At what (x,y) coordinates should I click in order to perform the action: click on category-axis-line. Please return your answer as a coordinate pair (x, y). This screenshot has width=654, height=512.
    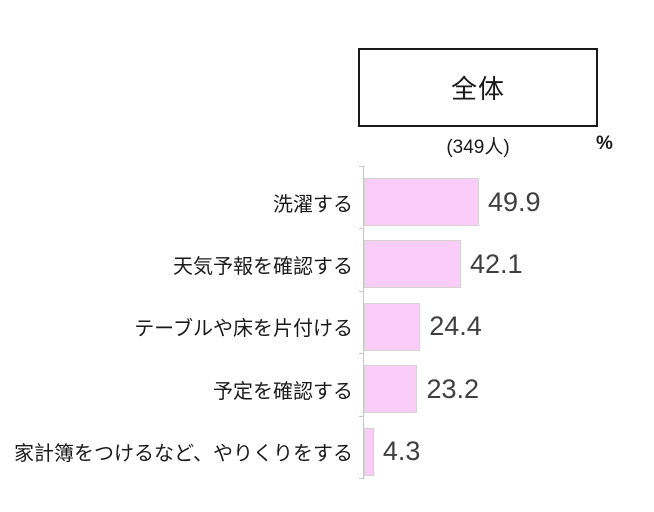
    Looking at the image, I should click on (363, 322).